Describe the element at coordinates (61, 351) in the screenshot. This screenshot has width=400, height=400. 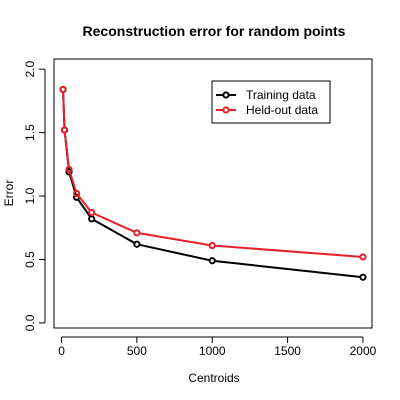
I see `x-tick-label: 0` at that location.